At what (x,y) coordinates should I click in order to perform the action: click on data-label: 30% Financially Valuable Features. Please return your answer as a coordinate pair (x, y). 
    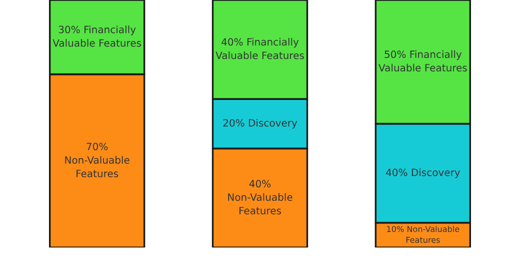
    Looking at the image, I should click on (97, 36).